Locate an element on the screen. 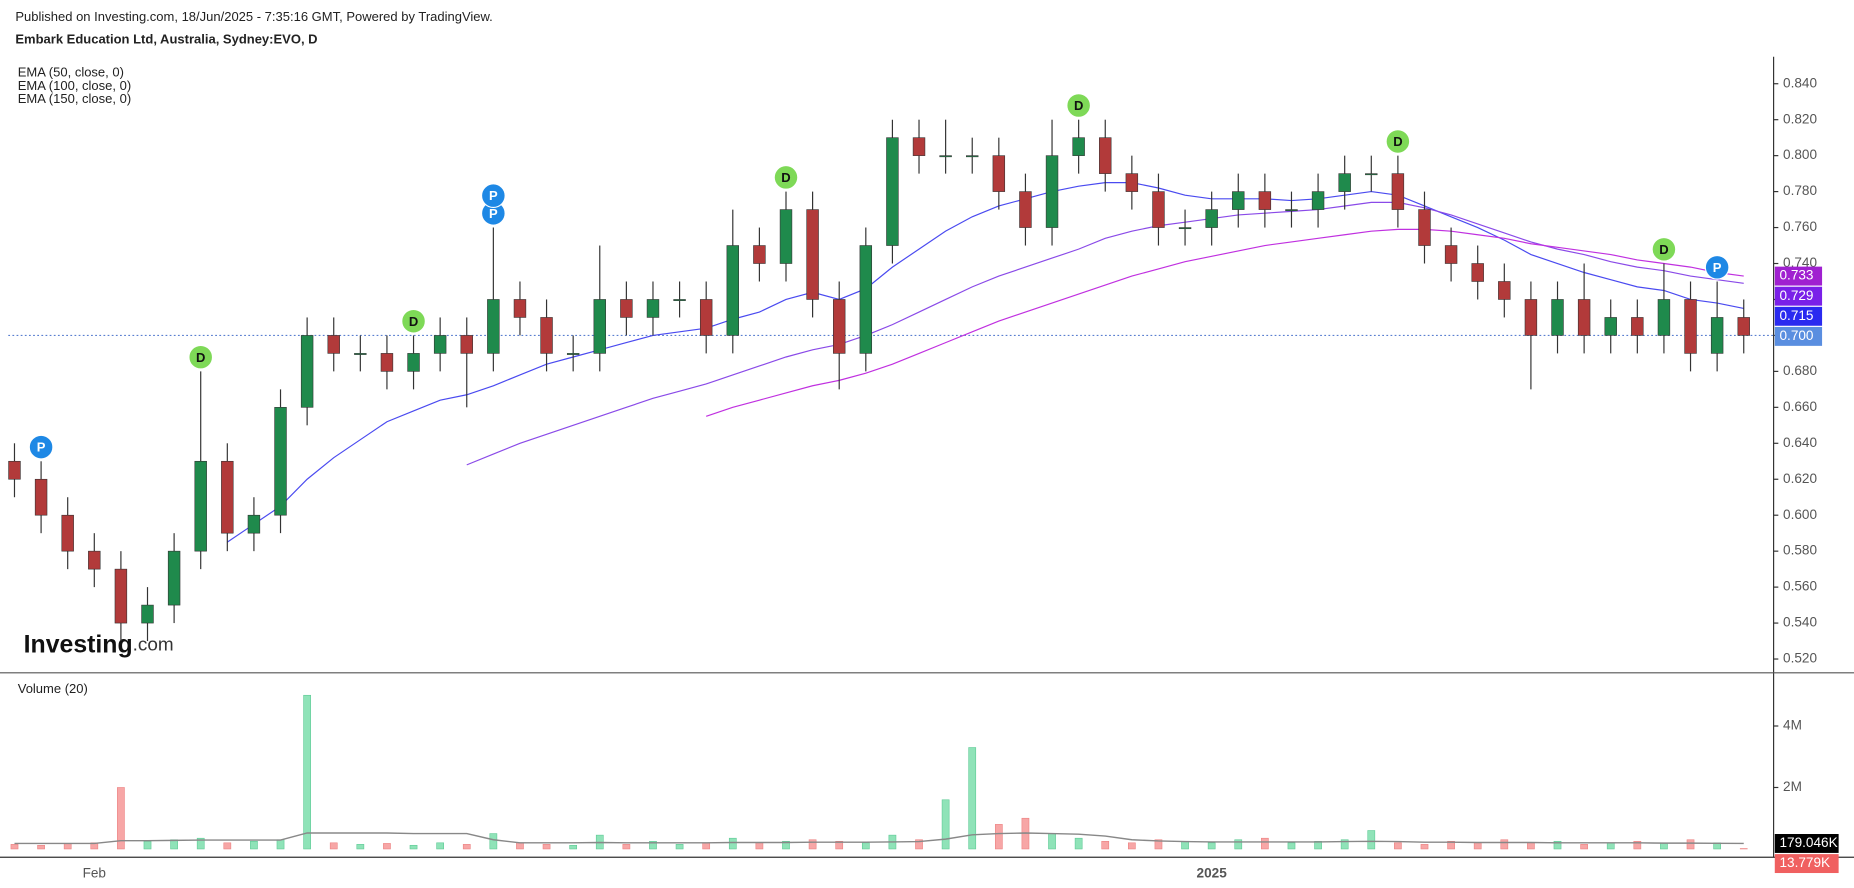 The height and width of the screenshot is (888, 1854). logo-suffix: .com is located at coordinates (153, 645).